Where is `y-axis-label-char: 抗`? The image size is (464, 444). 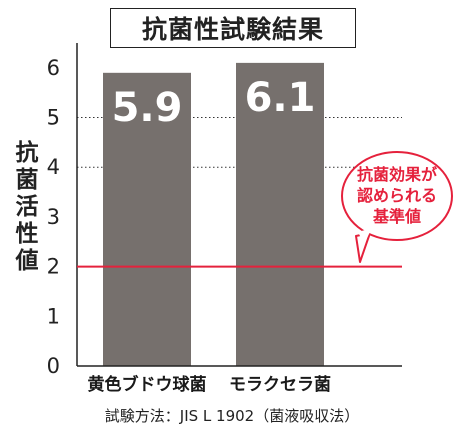
y-axis-label-char: 抗 is located at coordinates (27, 153).